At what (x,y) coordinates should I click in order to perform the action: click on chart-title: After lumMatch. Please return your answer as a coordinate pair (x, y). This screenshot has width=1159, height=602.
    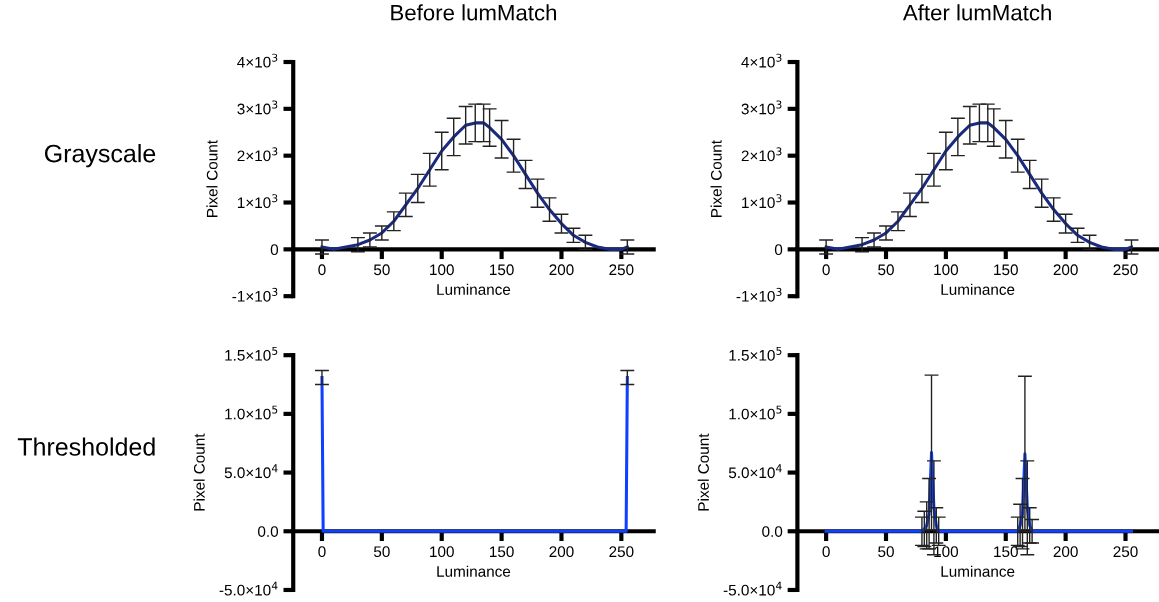
    Looking at the image, I should click on (976, 12).